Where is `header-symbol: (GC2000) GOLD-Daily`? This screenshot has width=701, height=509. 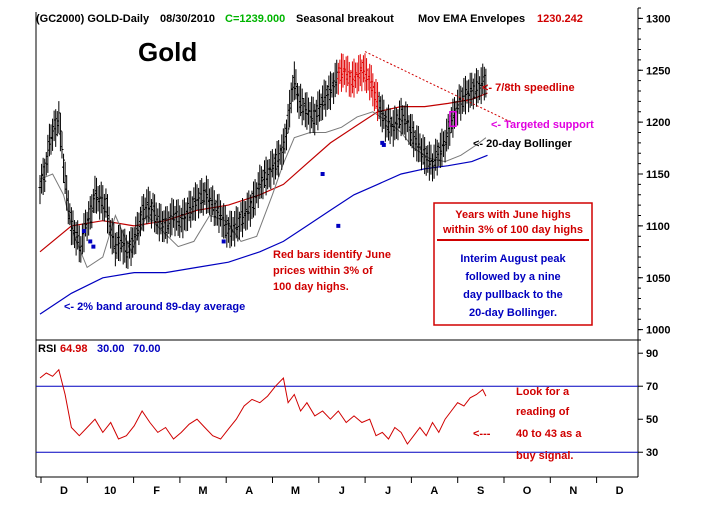
header-symbol: (GC2000) GOLD-Daily is located at coordinates (93, 19).